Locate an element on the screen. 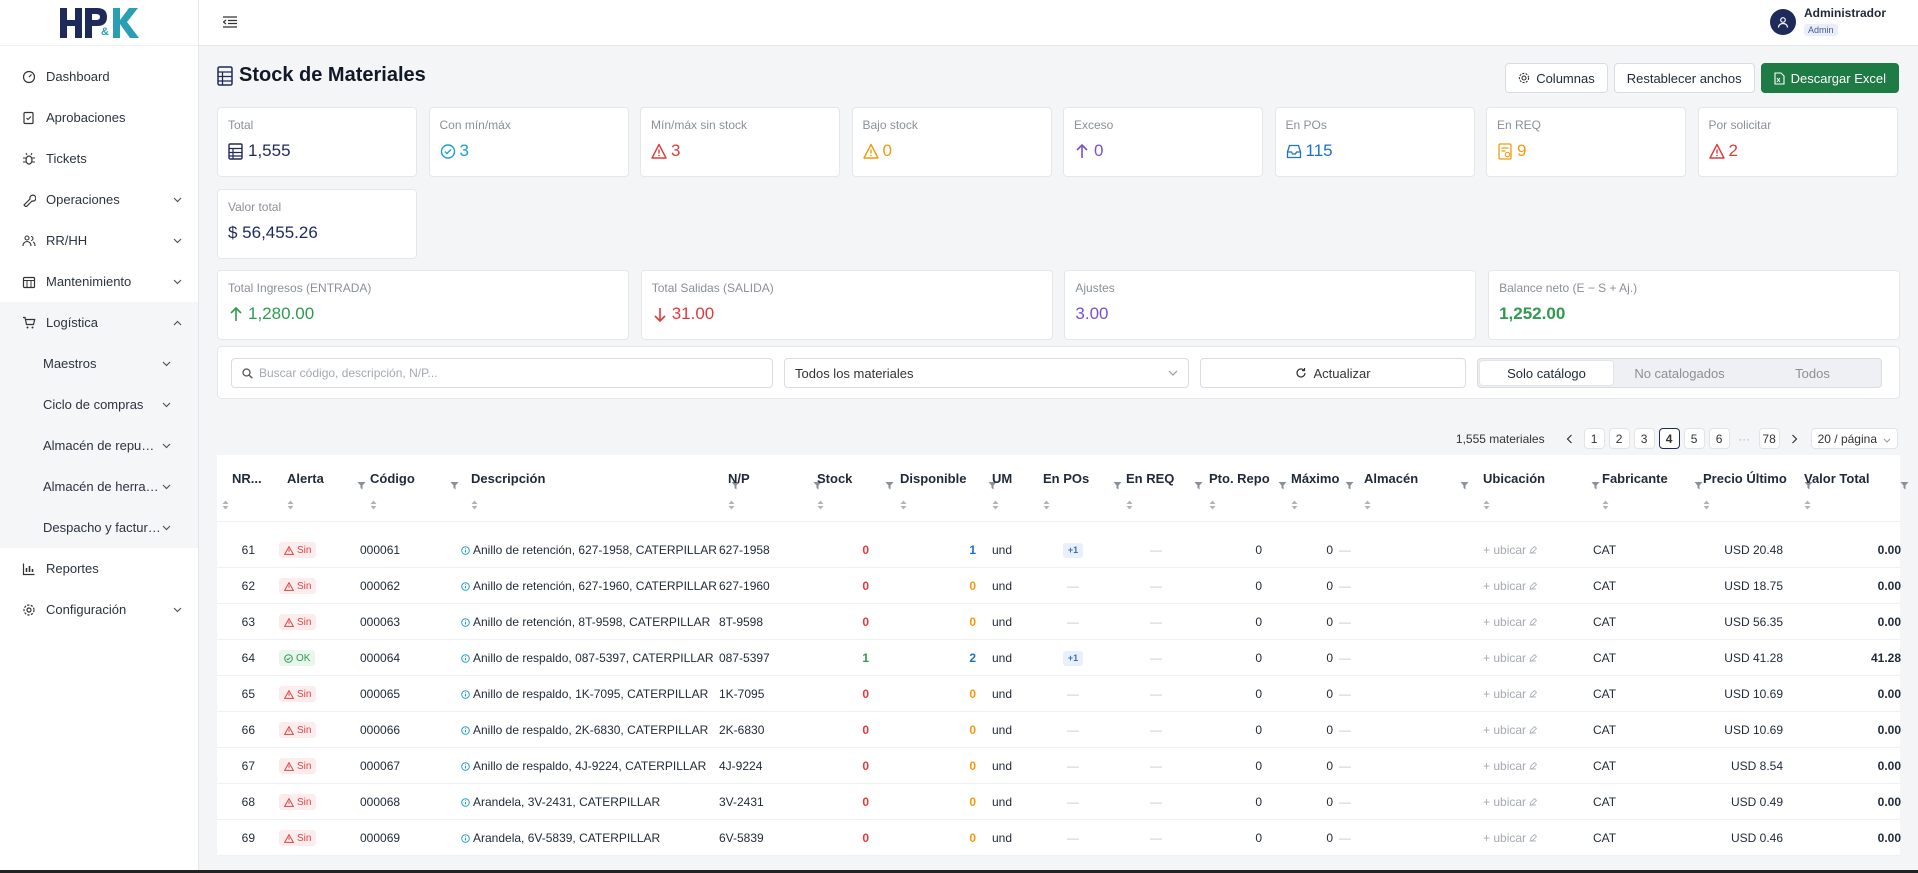  column-header: Valor Total is located at coordinates (1837, 478).